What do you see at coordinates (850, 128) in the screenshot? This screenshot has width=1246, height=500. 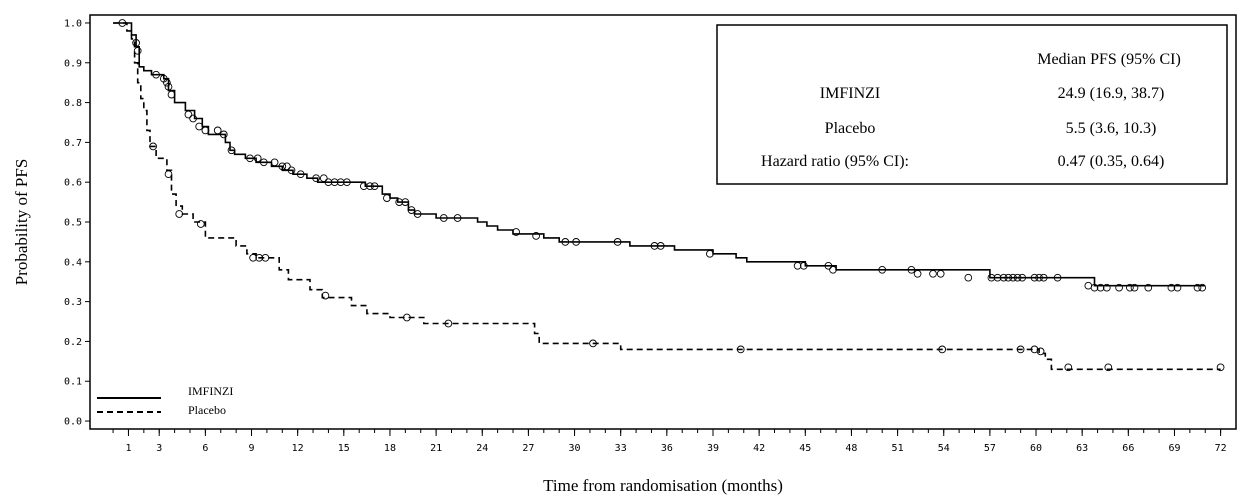 I see `table-row-label: Placebo` at bounding box center [850, 128].